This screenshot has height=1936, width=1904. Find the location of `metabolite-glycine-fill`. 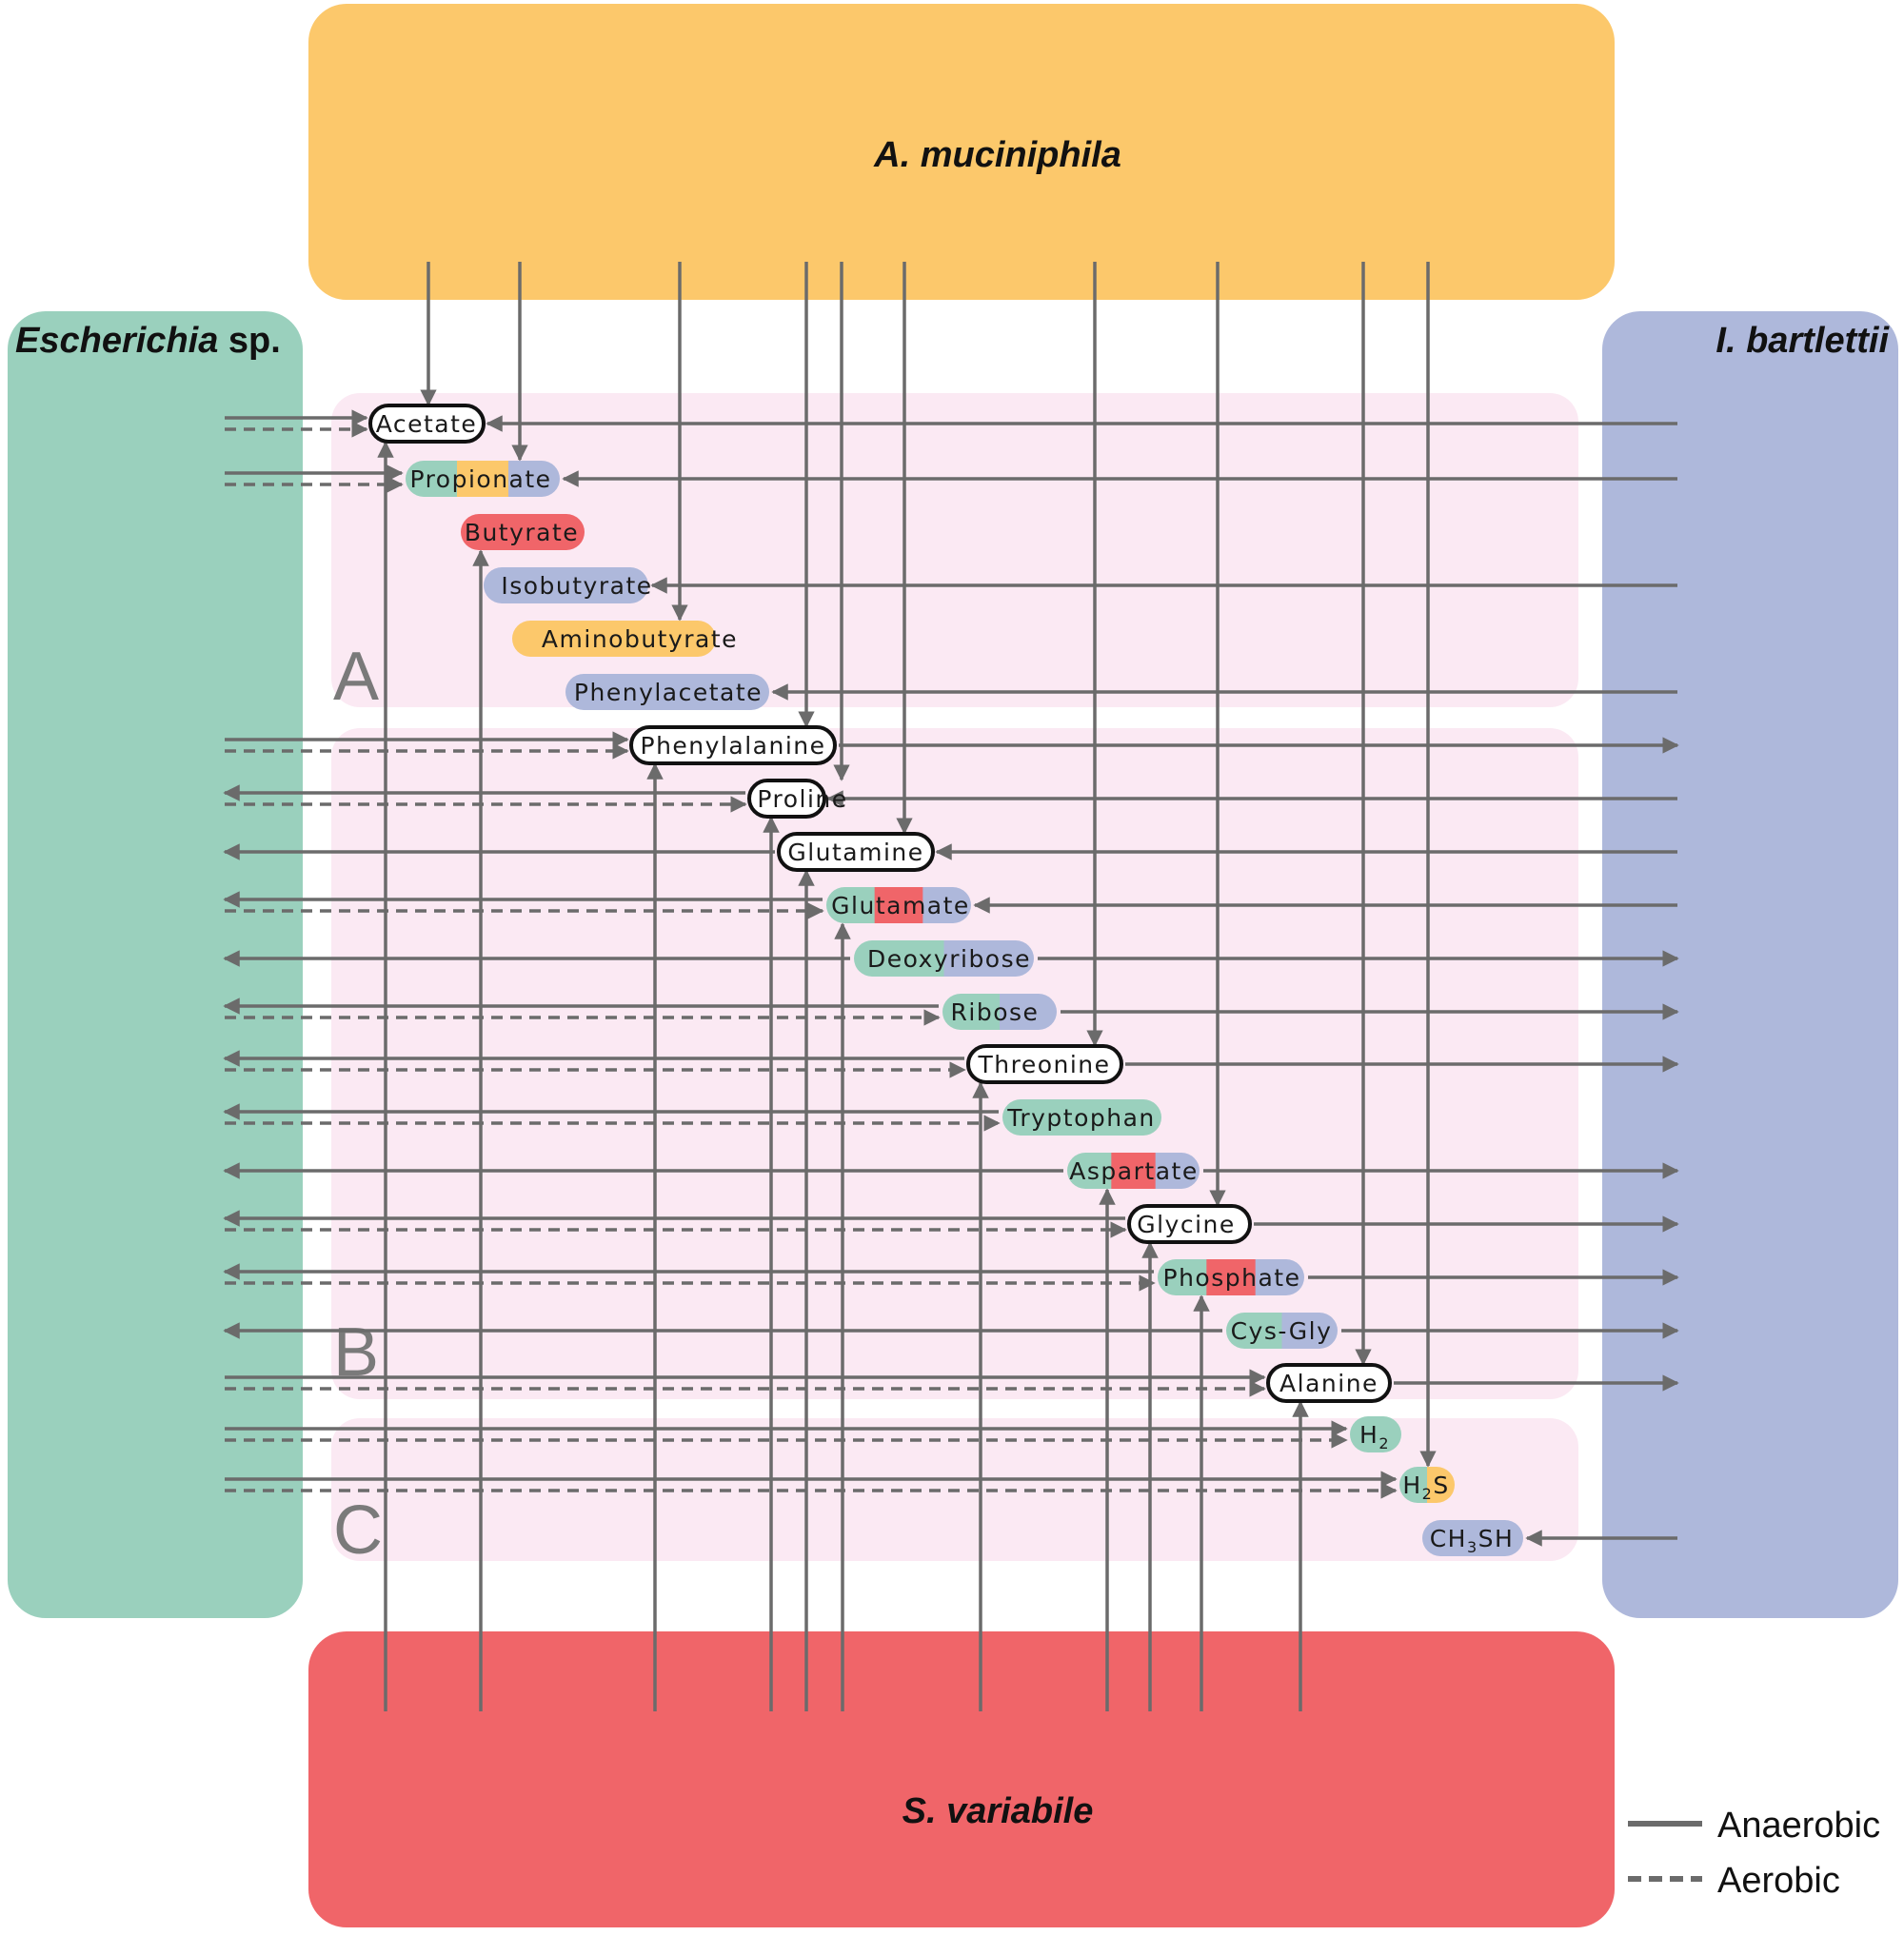

metabolite-glycine-fill is located at coordinates (1189, 1224).